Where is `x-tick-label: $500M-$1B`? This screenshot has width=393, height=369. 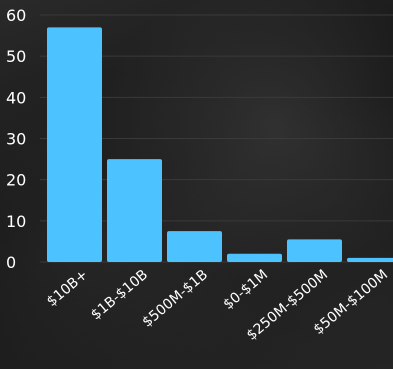
x-tick-label: $500M-$1B is located at coordinates (175, 299).